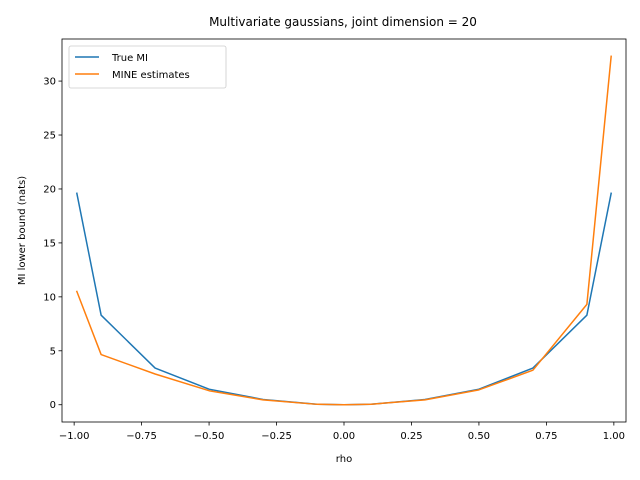 Image resolution: width=640 pixels, height=480 pixels. What do you see at coordinates (344, 436) in the screenshot?
I see `x-tick-label: 0.00` at bounding box center [344, 436].